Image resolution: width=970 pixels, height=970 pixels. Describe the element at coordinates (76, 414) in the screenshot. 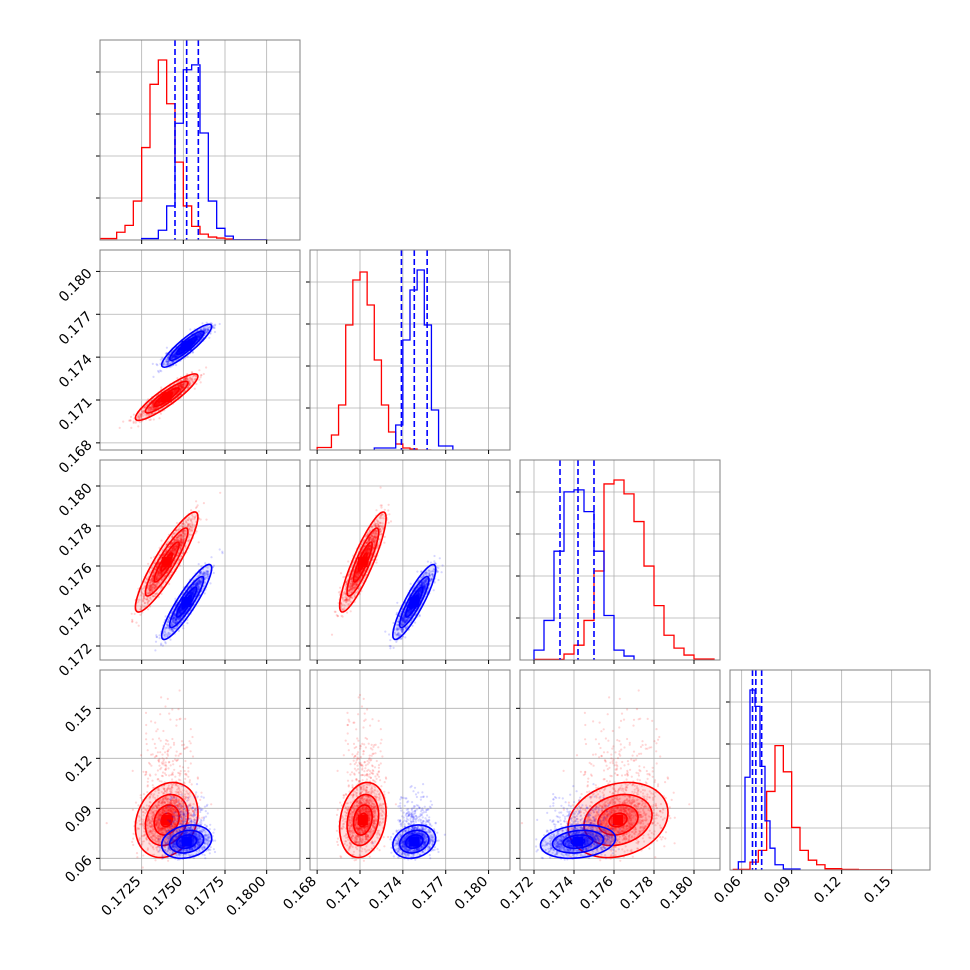

I see `y-tick-label-1-1: 0.171` at that location.